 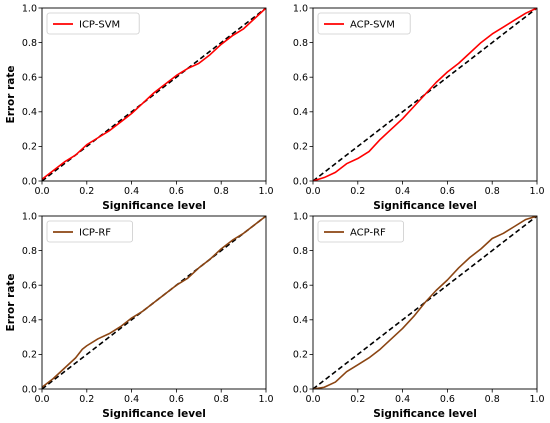 What do you see at coordinates (99, 25) in the screenshot?
I see `legend-label: ICP-SVM` at bounding box center [99, 25].